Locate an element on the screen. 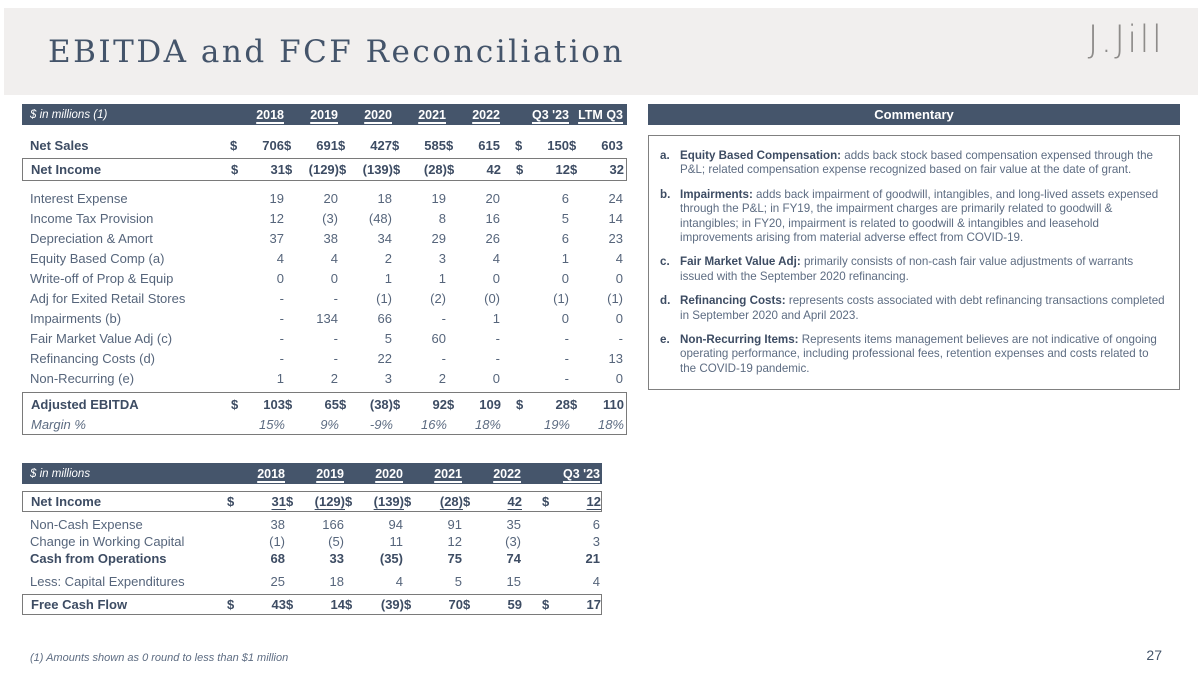  row-label: Refinancing Costs (d) is located at coordinates (92, 358).